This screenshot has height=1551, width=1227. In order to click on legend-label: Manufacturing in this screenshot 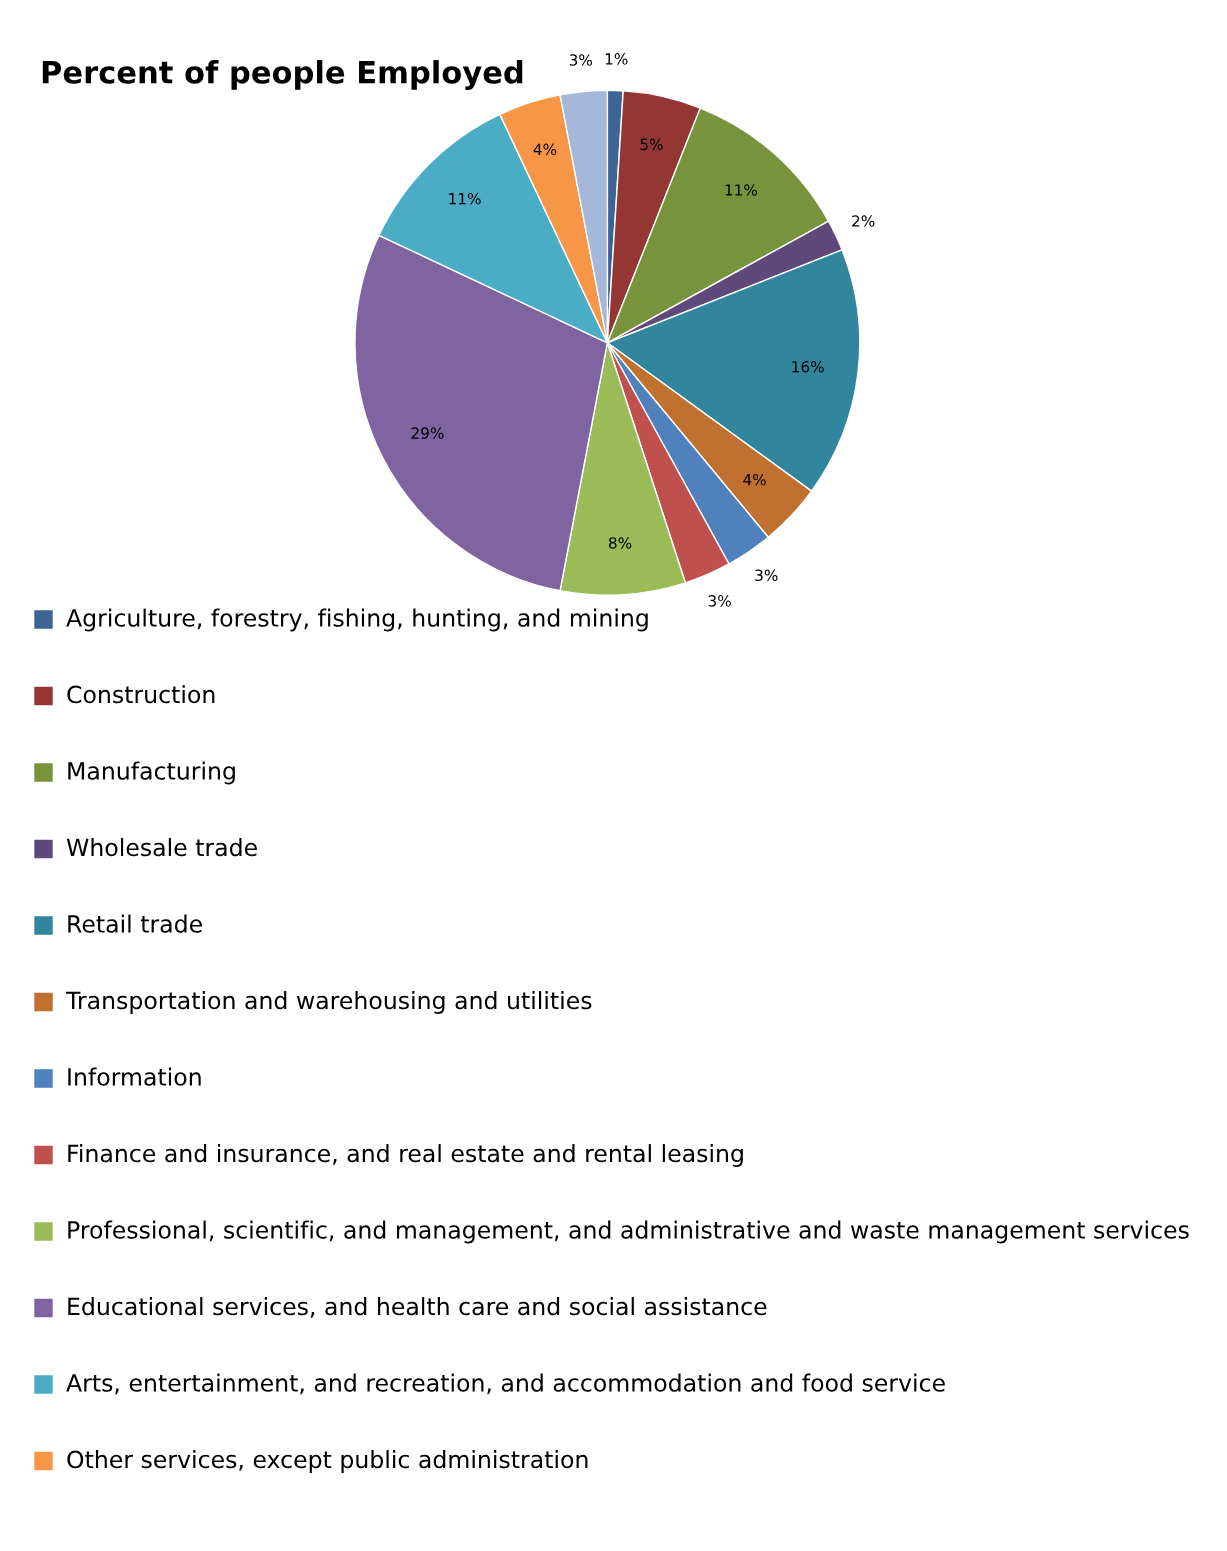, I will do `click(151, 773)`.